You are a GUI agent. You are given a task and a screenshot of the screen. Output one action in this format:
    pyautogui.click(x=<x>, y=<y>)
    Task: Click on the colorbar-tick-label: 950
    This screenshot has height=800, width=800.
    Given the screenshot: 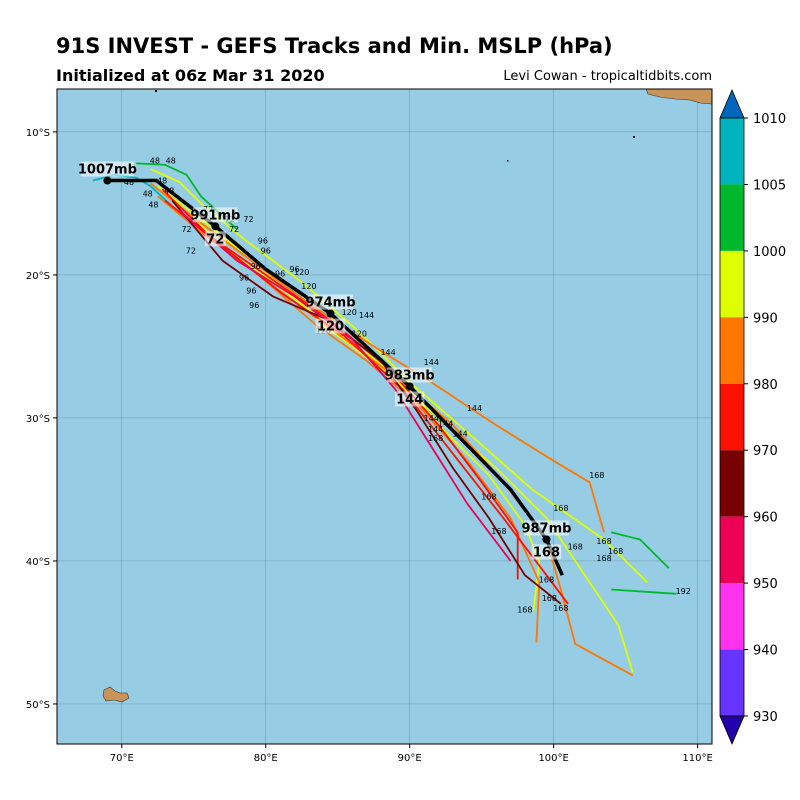 What is the action you would take?
    pyautogui.click(x=765, y=584)
    